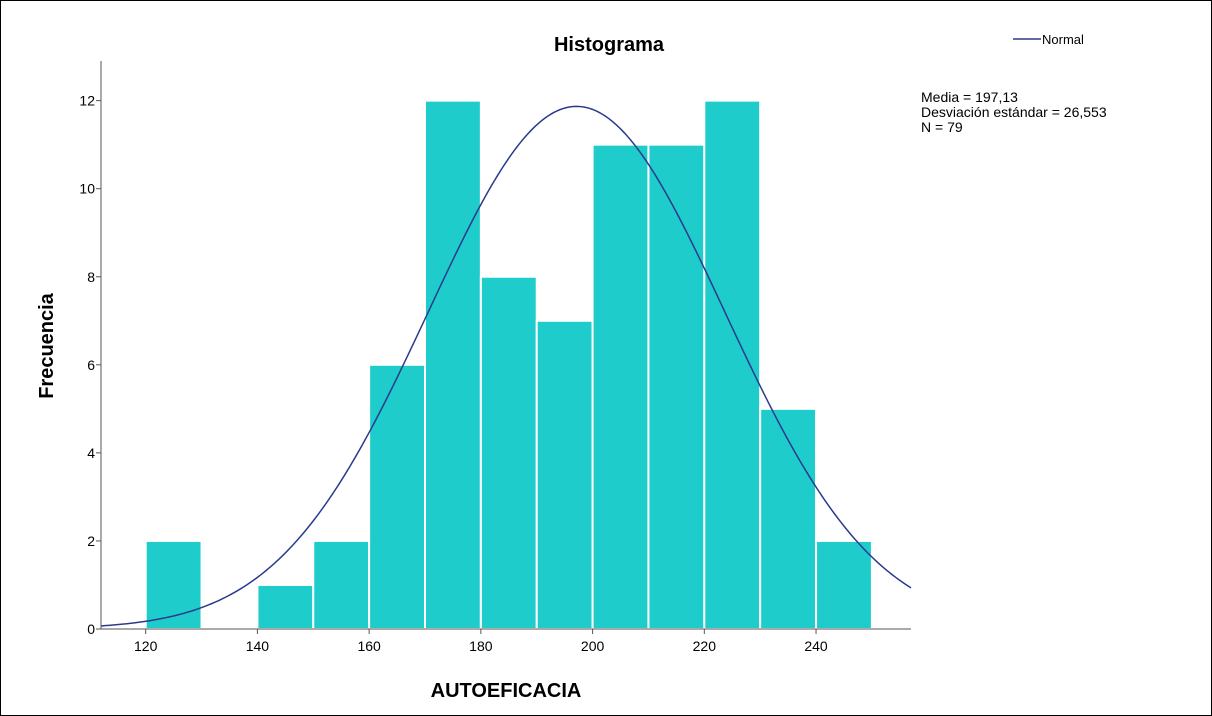 The height and width of the screenshot is (716, 1212). Describe the element at coordinates (816, 646) in the screenshot. I see `x-tick-label: 240` at that location.